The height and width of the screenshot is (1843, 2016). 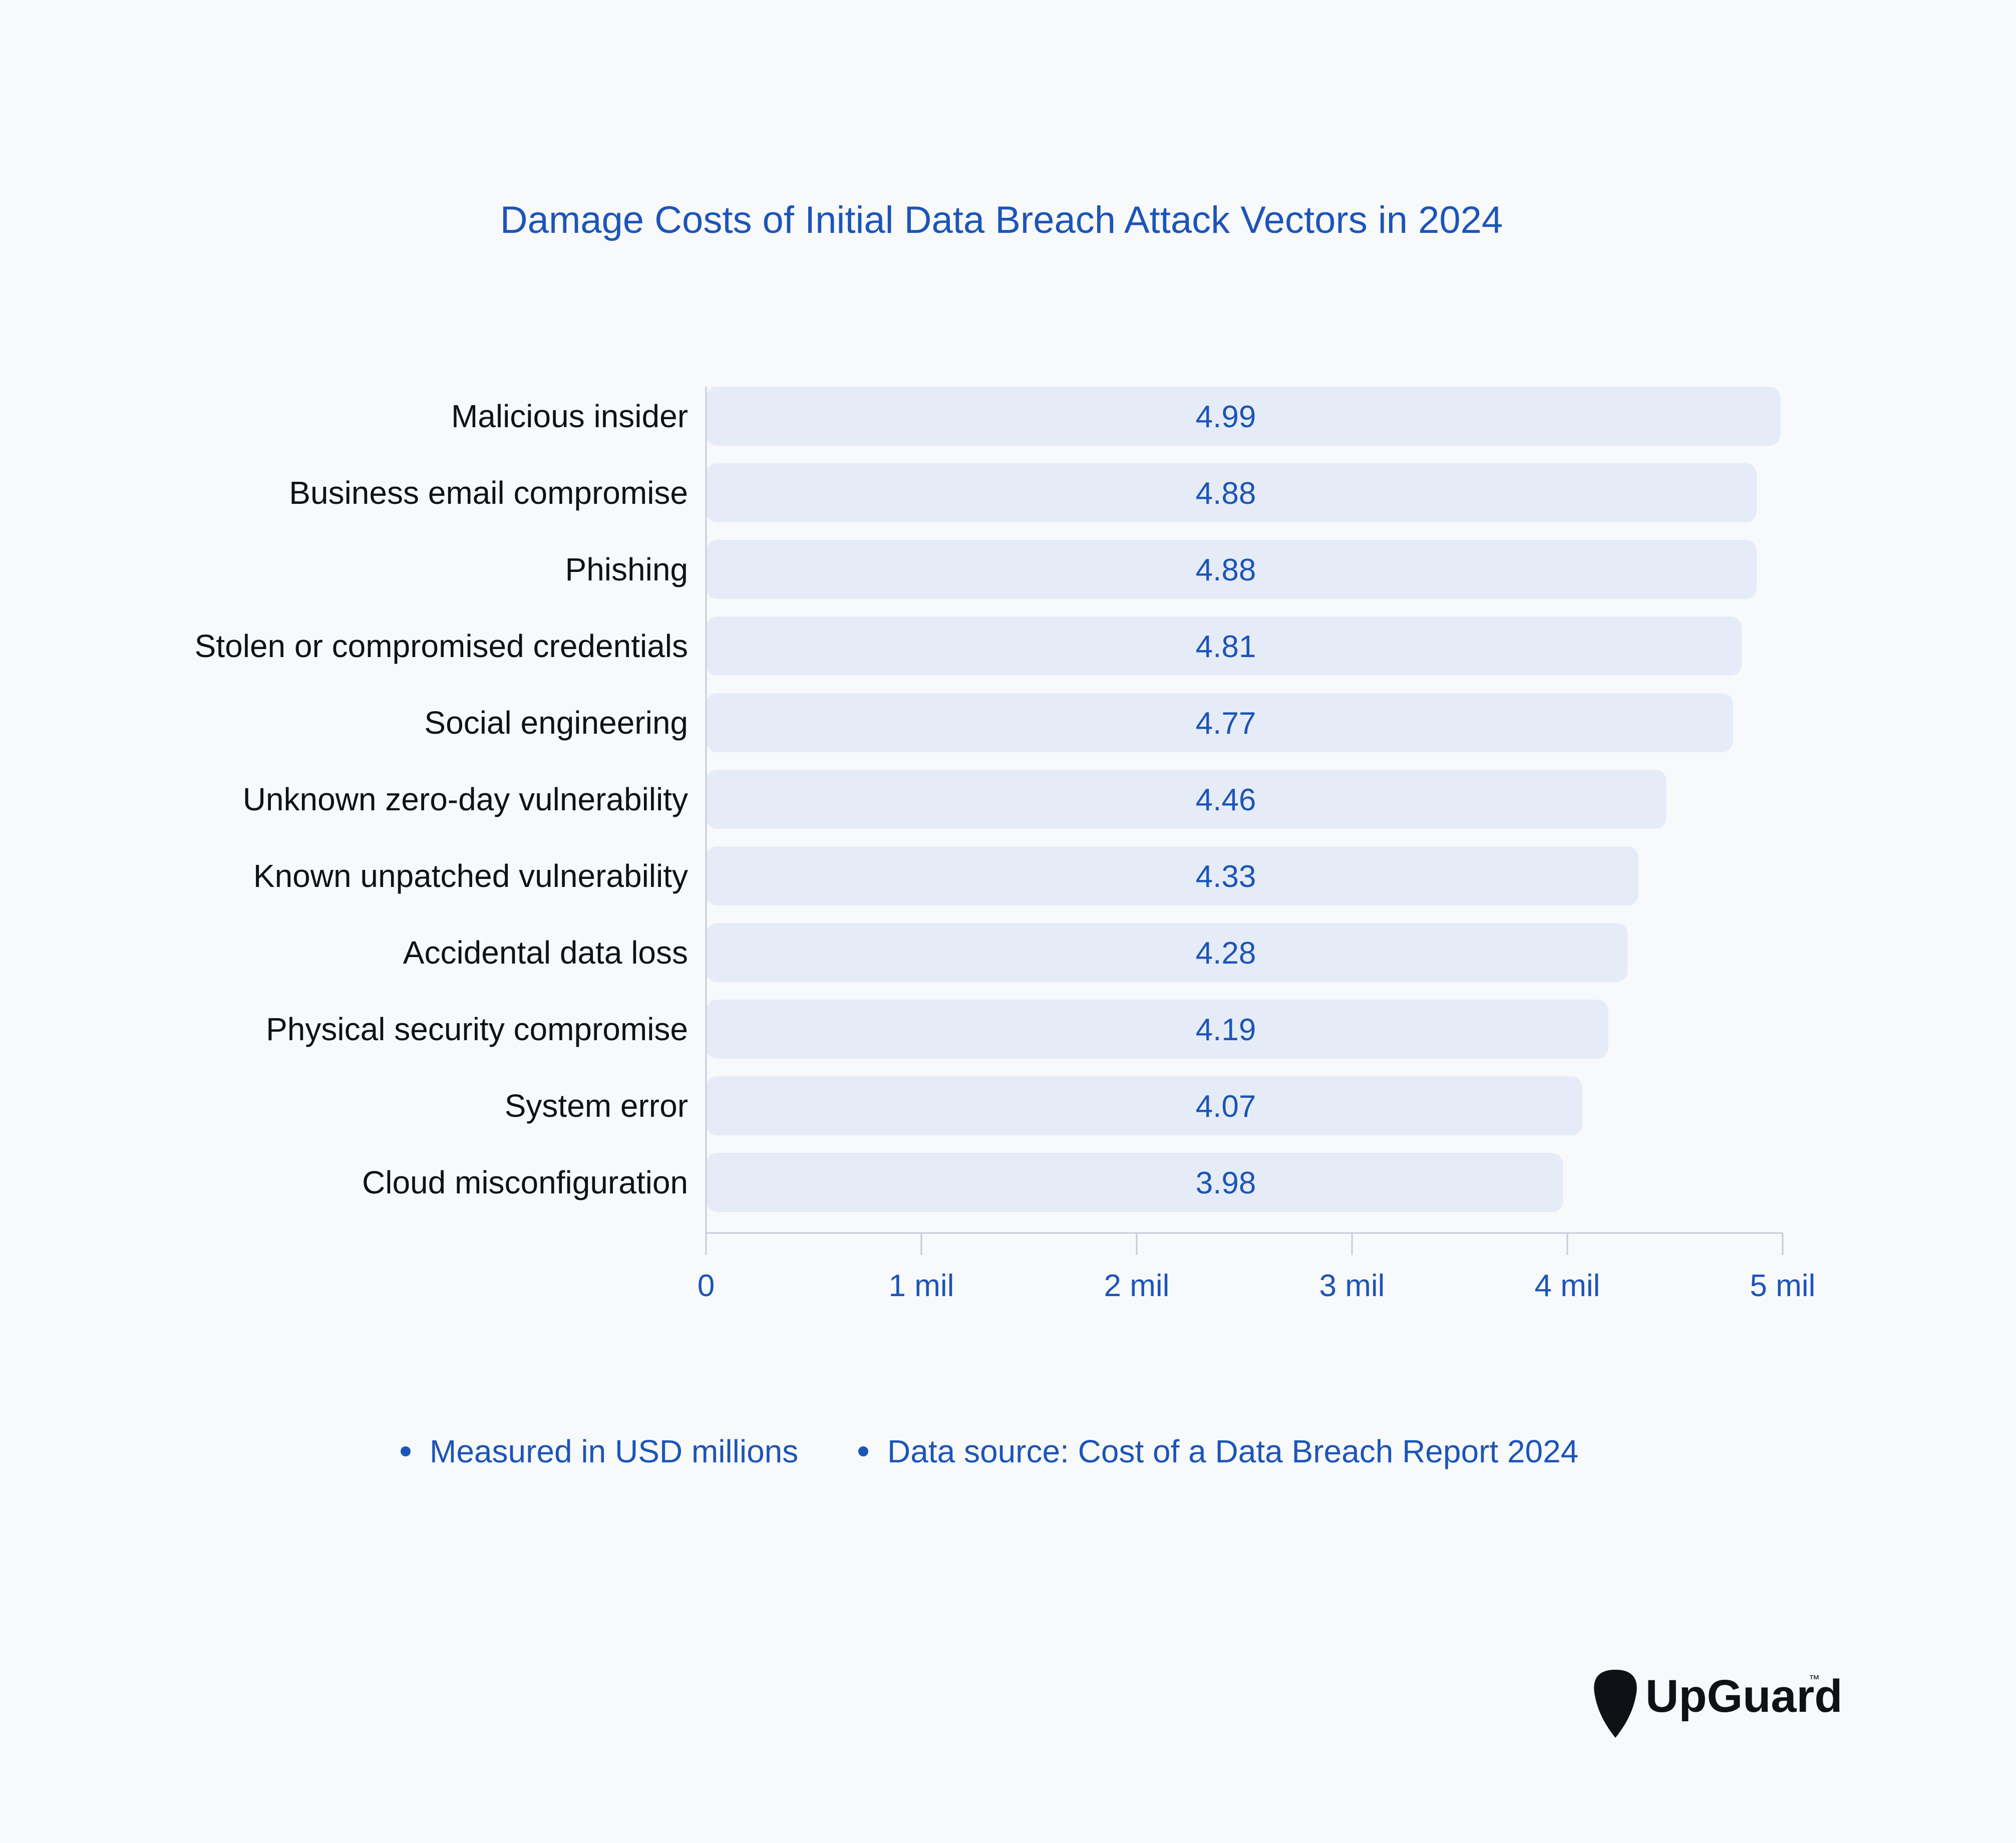 What do you see at coordinates (489, 493) in the screenshot?
I see `category-label: Business email compromise` at bounding box center [489, 493].